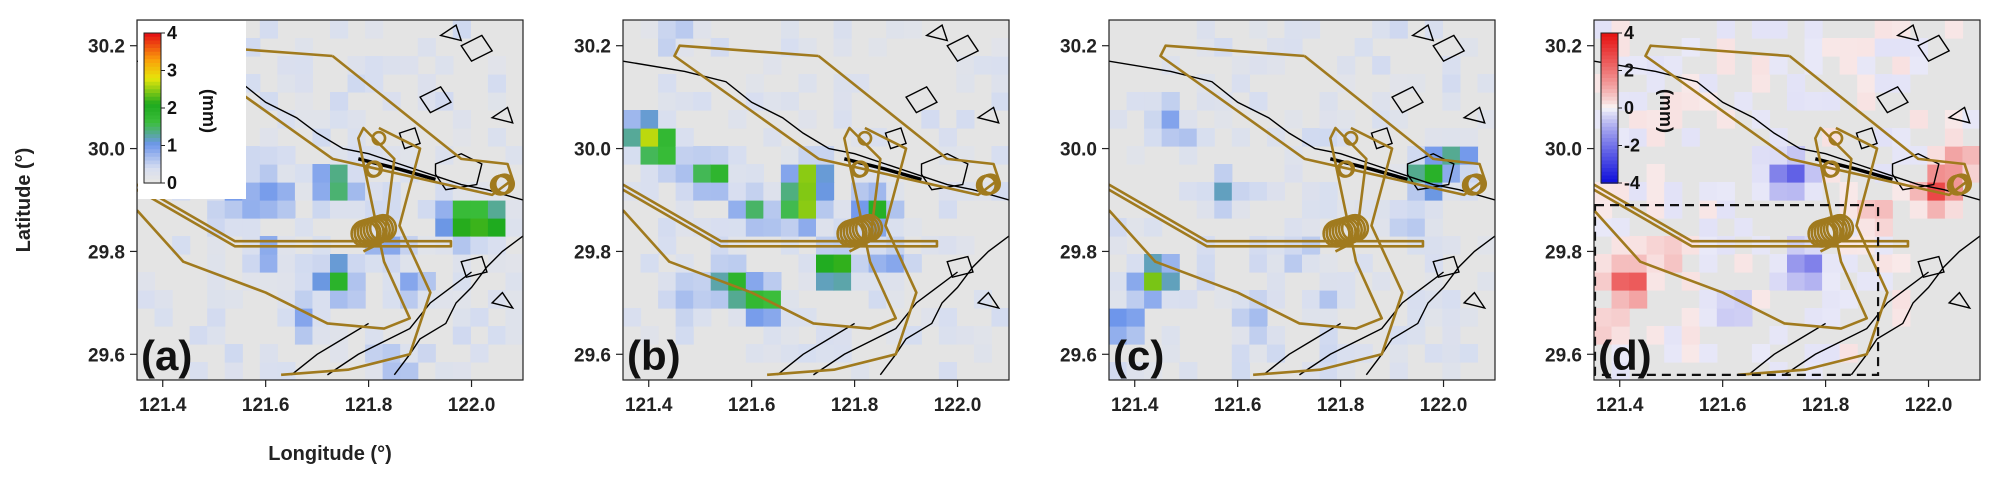 This screenshot has height=483, width=2002. I want to click on colorbar-tick-label: 4, so click(172, 33).